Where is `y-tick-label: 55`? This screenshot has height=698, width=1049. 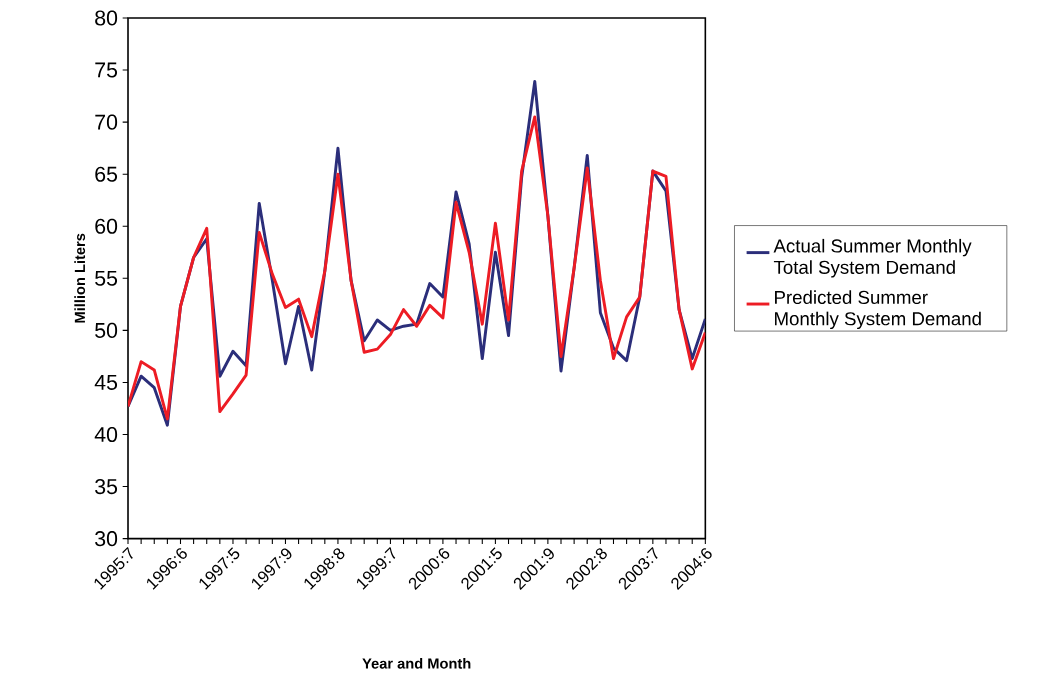
y-tick-label: 55 is located at coordinates (106, 278).